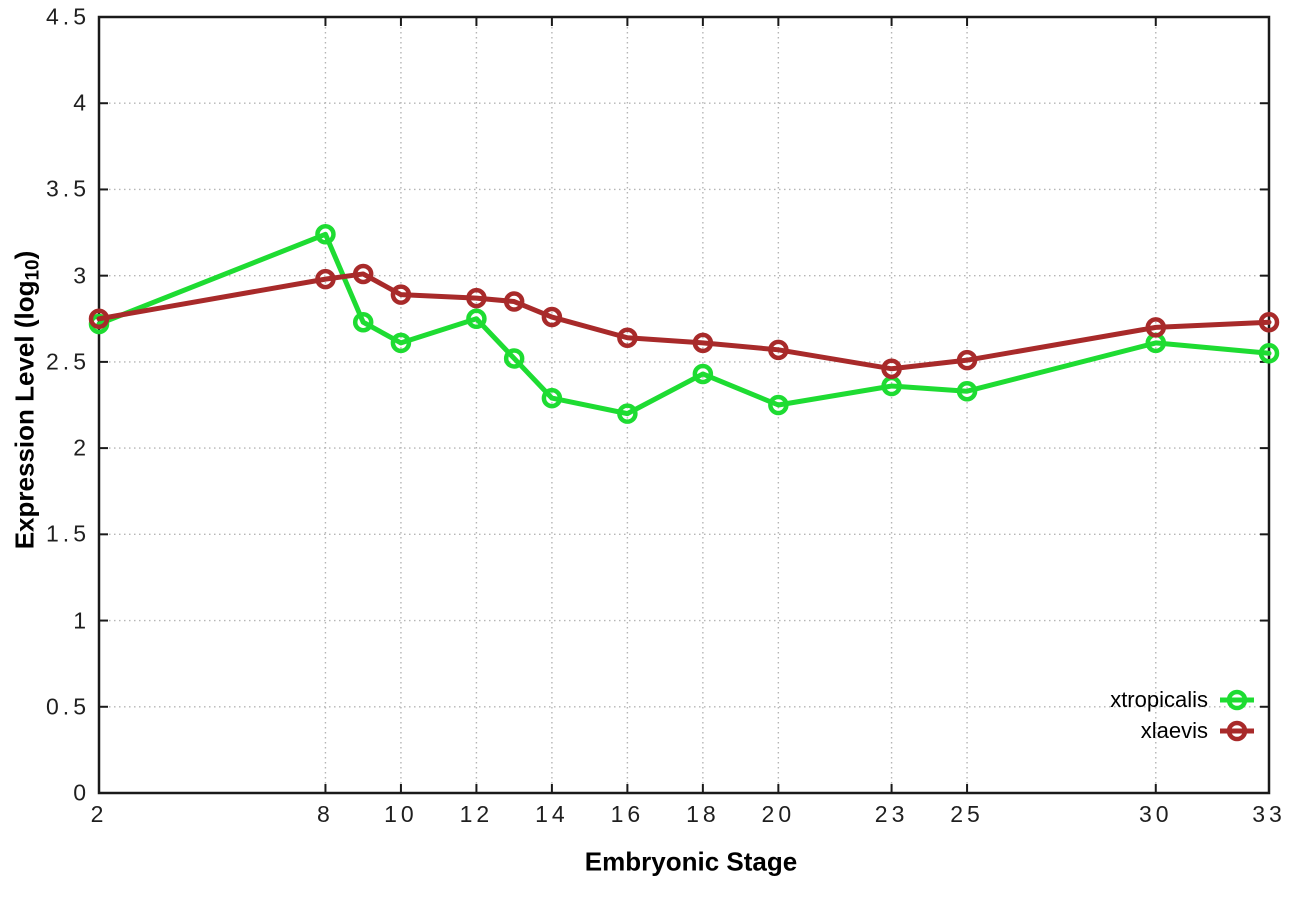 Image resolution: width=1296 pixels, height=907 pixels. I want to click on y-axis-title: Expression Level (log10), so click(27, 400).